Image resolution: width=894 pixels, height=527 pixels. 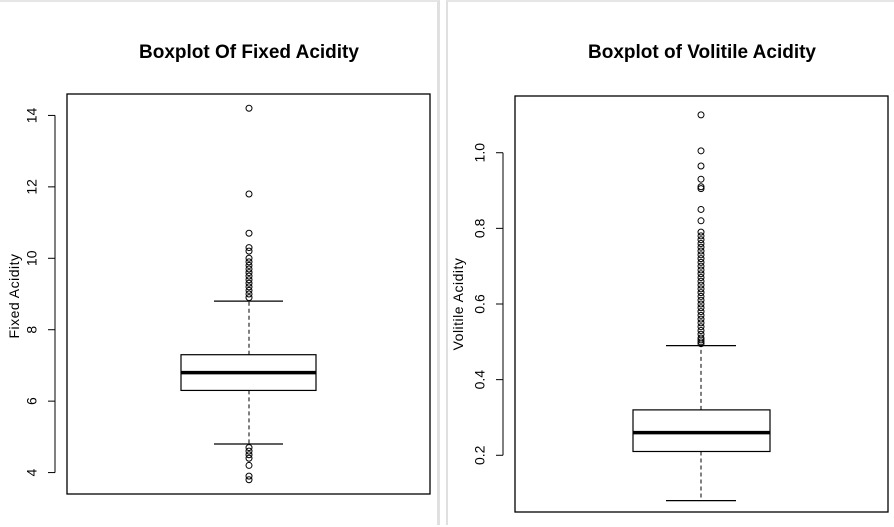 What do you see at coordinates (701, 431) in the screenshot?
I see `iqr-box` at bounding box center [701, 431].